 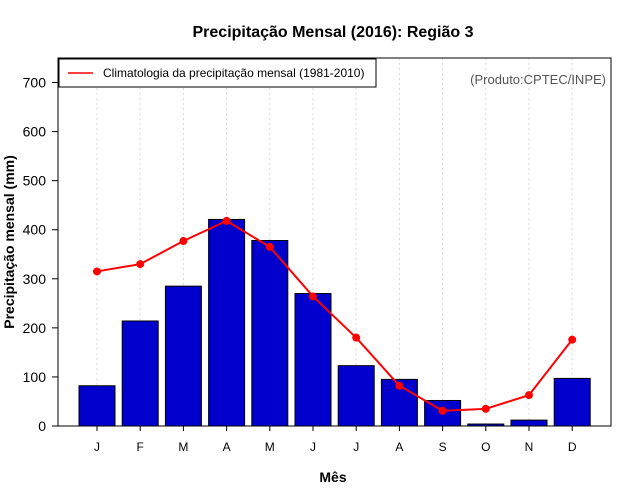 What do you see at coordinates (41, 246) in the screenshot?
I see `y-axis: 0 100 200 300 400 500 600 700` at bounding box center [41, 246].